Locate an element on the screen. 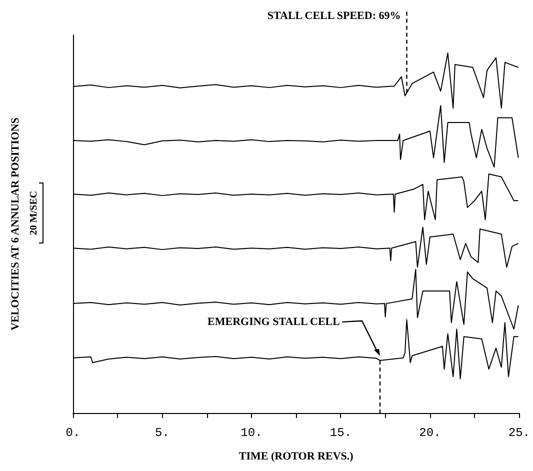 This screenshot has width=533, height=471. x-tick-label: 20. is located at coordinates (430, 433).